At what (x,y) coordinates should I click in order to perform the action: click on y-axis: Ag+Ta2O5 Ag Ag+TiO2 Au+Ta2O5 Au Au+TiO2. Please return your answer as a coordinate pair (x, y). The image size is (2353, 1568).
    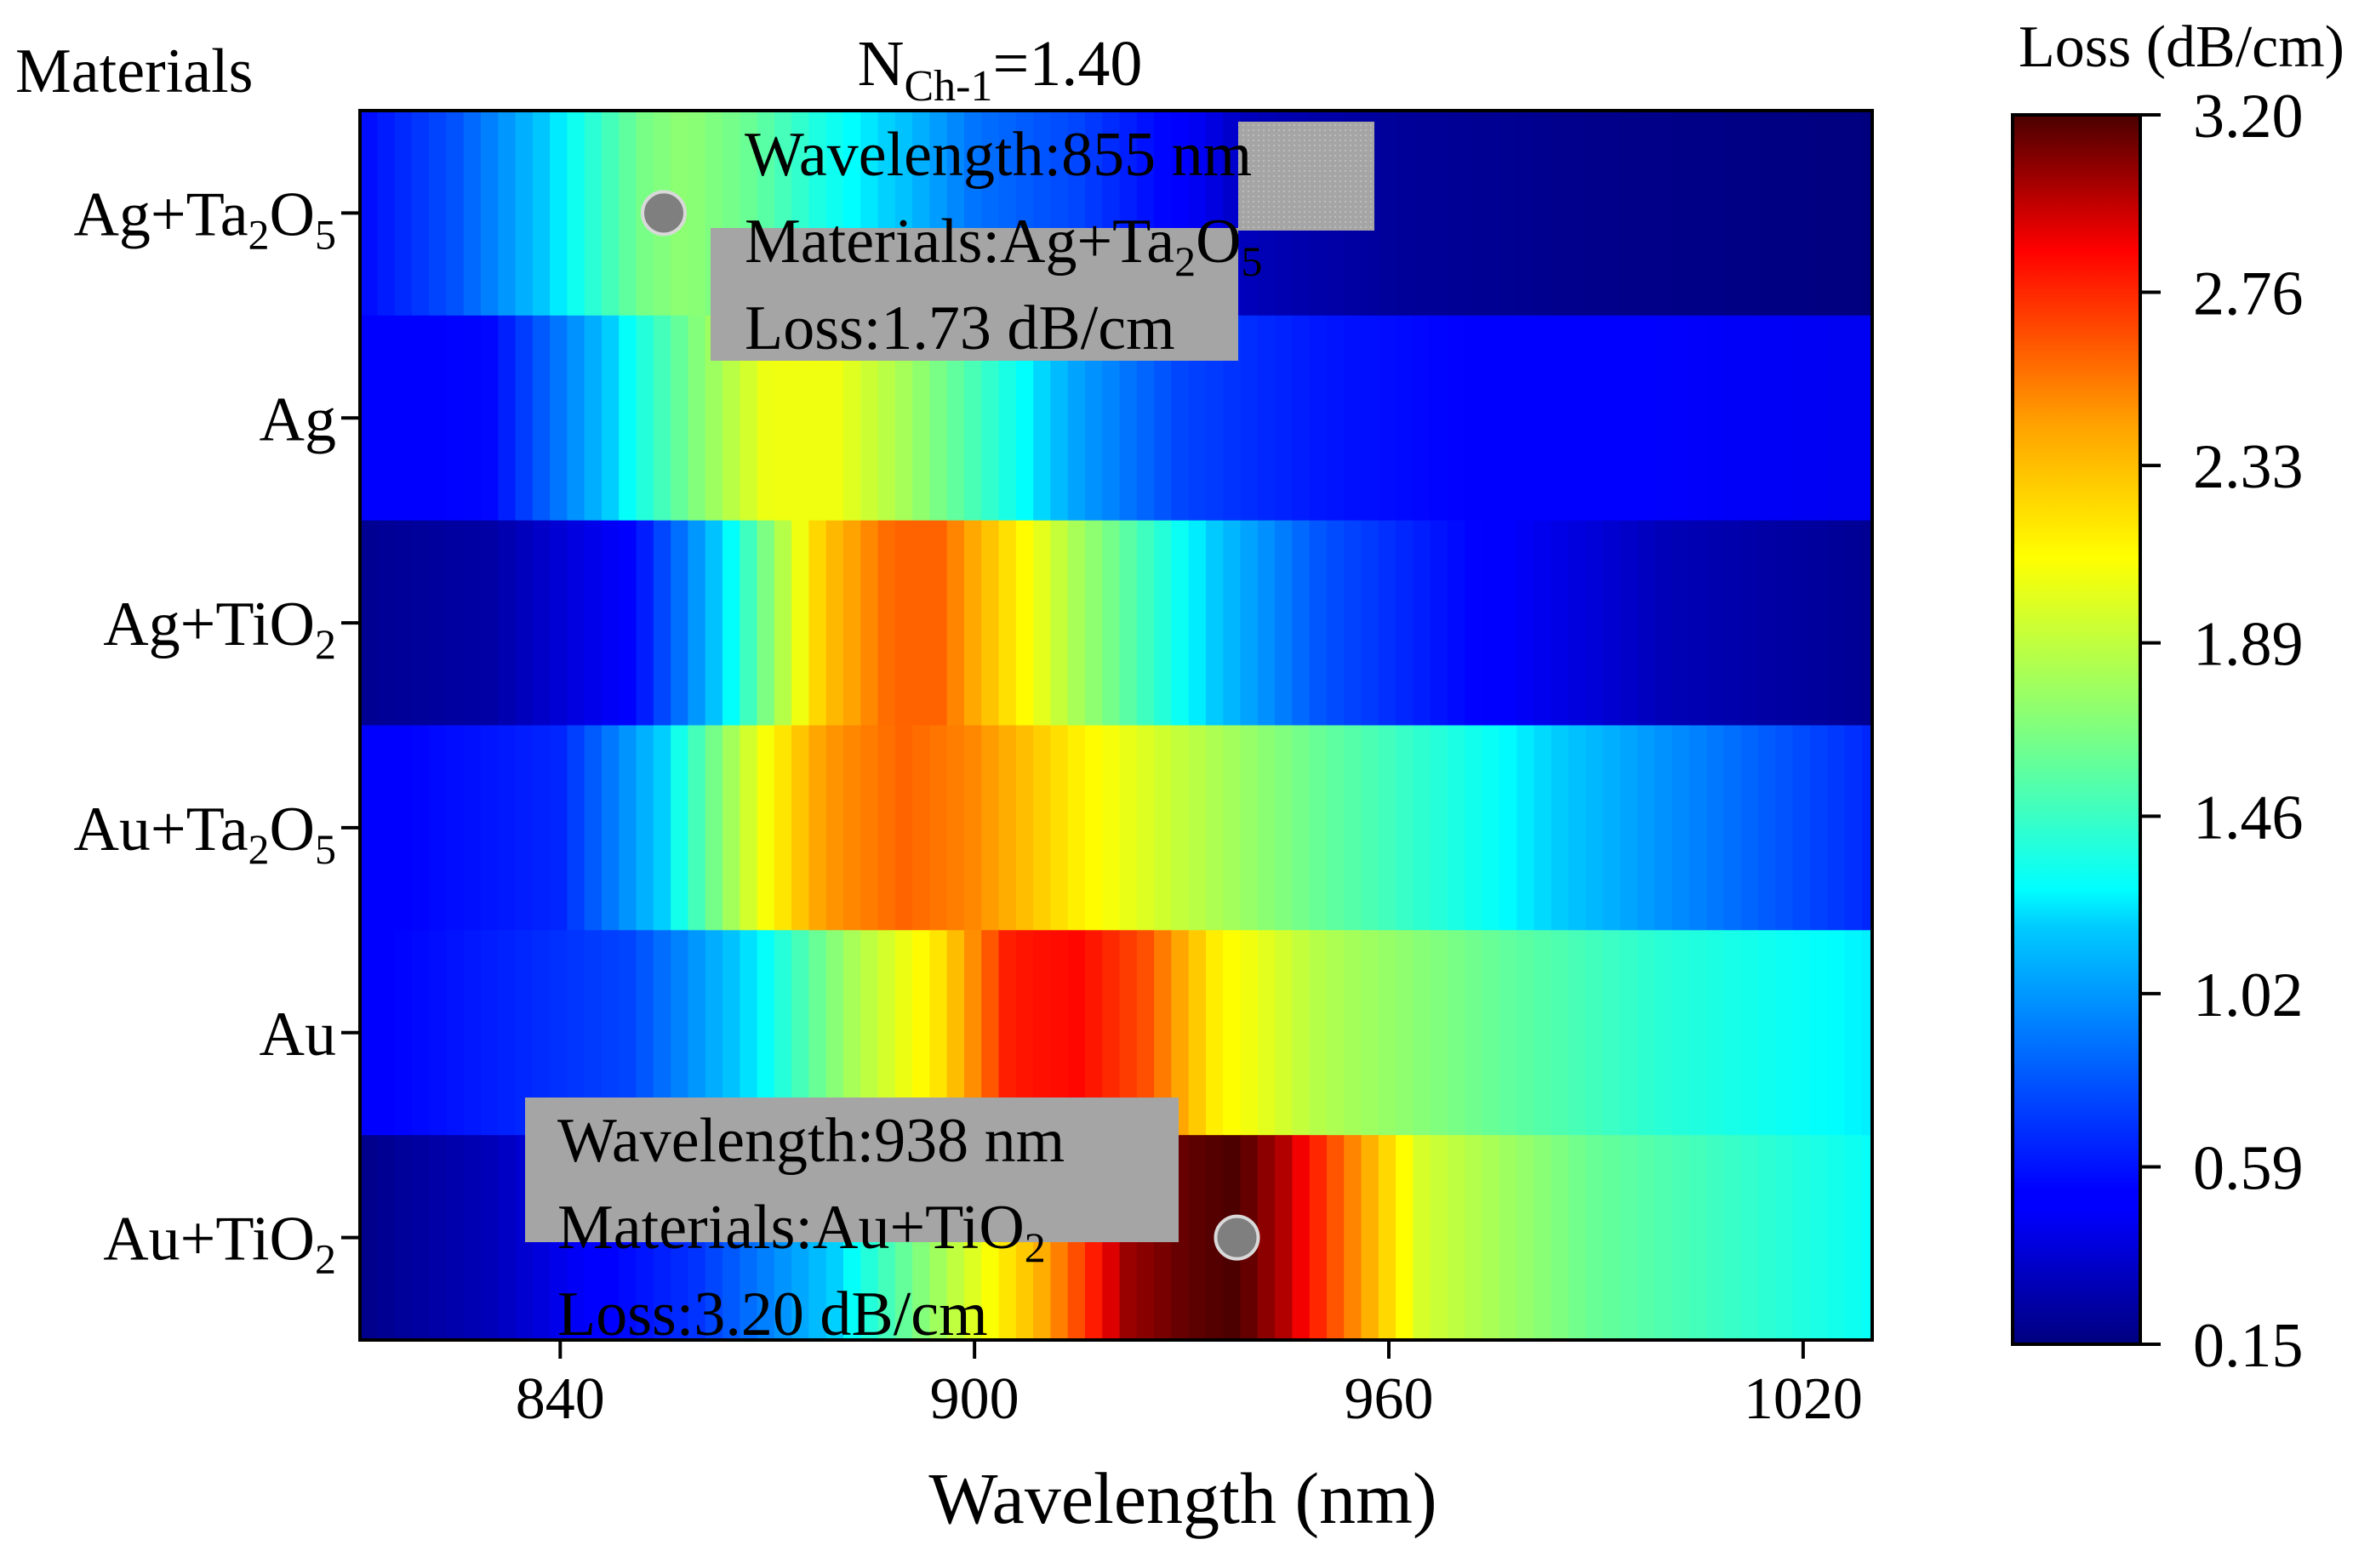
    Looking at the image, I should click on (216, 731).